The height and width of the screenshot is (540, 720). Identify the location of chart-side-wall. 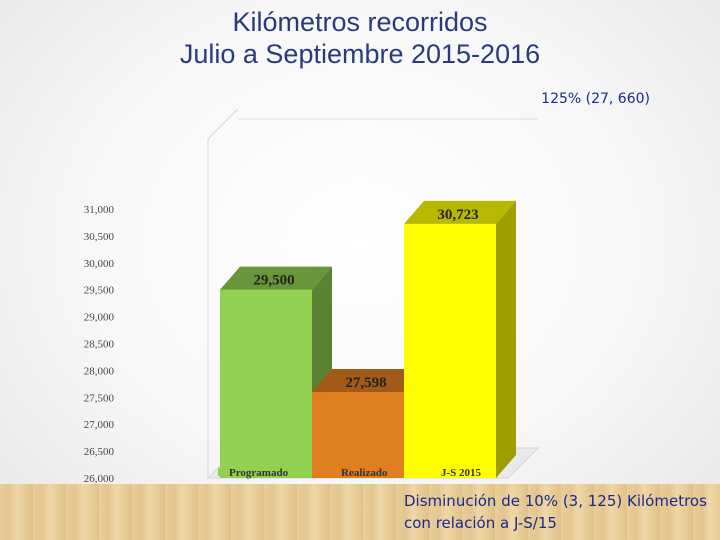
(223, 293).